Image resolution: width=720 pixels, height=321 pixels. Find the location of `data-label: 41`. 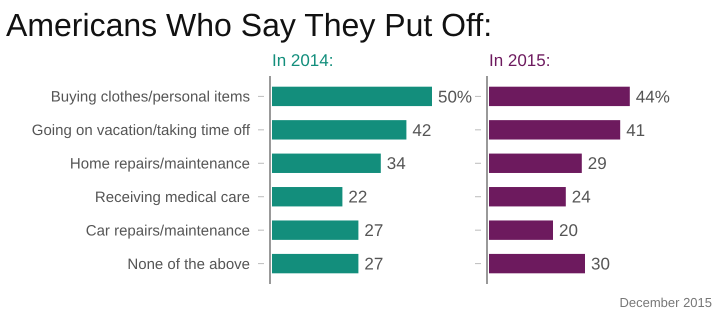

data-label: 41 is located at coordinates (636, 130).